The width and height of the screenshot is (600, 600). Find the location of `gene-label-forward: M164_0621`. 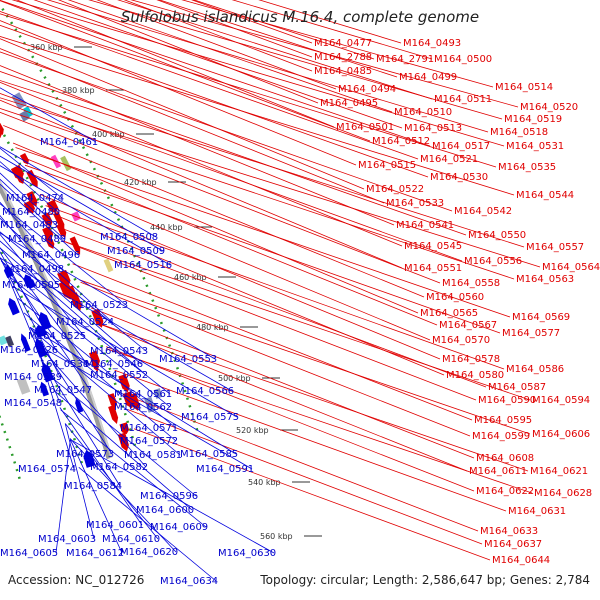

gene-label-forward: M164_0621 is located at coordinates (559, 471).